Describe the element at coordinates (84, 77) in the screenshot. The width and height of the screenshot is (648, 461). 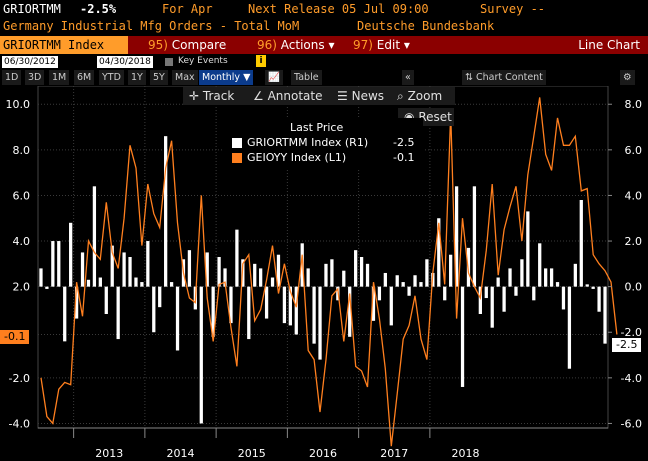
I see `period-6m-button: 6M` at that location.